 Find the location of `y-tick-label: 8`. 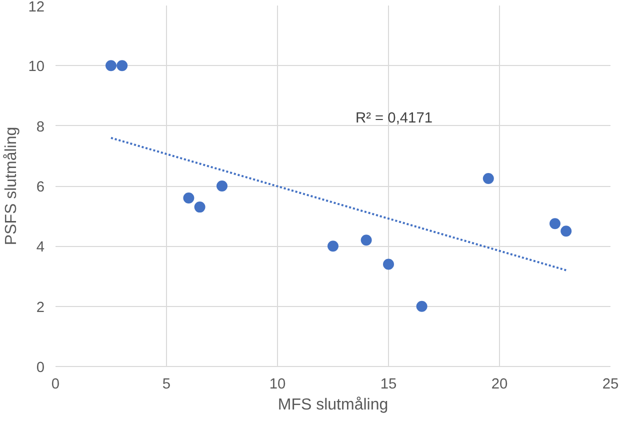

y-tick-label: 8 is located at coordinates (40, 127).